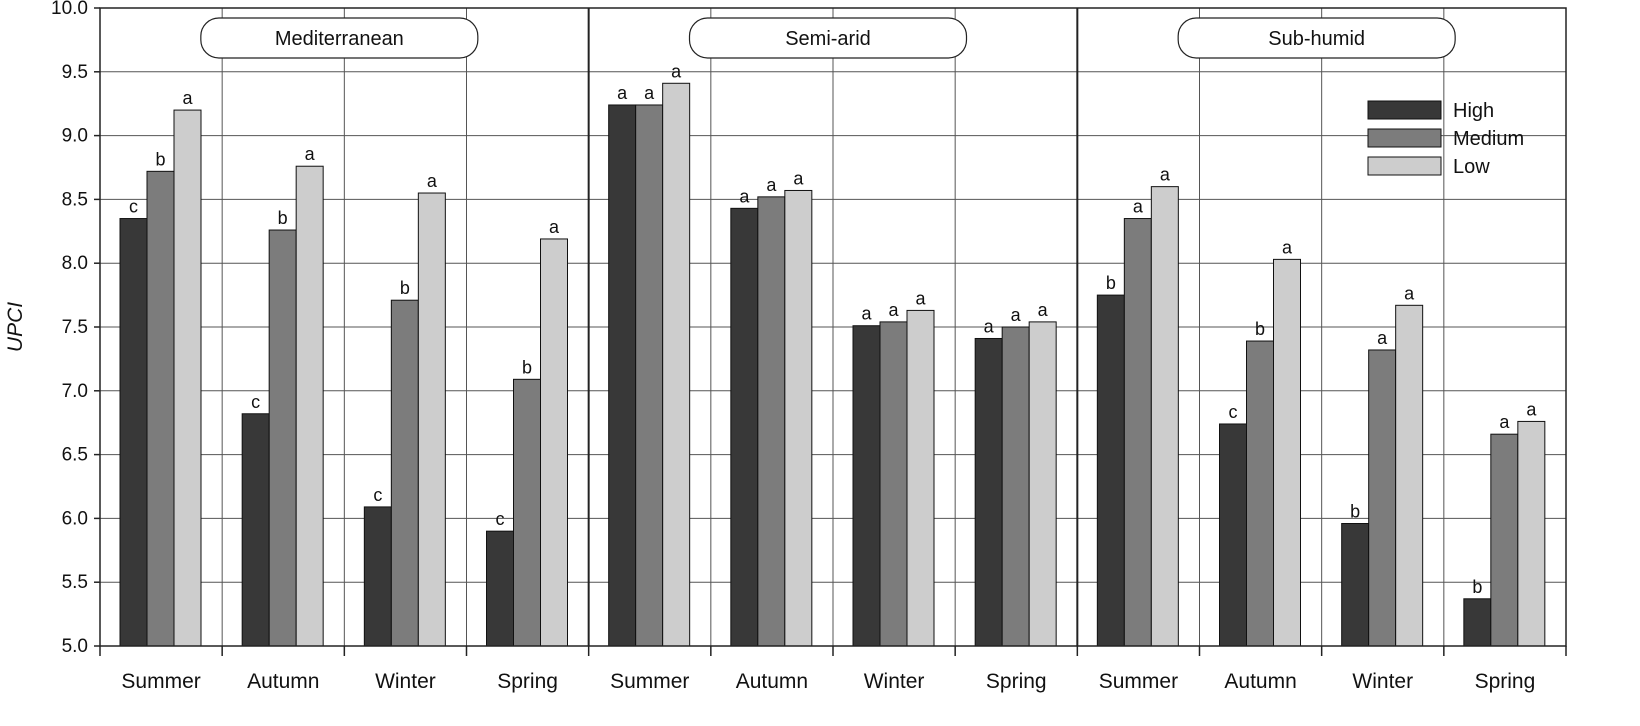 Image resolution: width=1640 pixels, height=726 pixels. I want to click on y-tick-label: 9.5, so click(75, 72).